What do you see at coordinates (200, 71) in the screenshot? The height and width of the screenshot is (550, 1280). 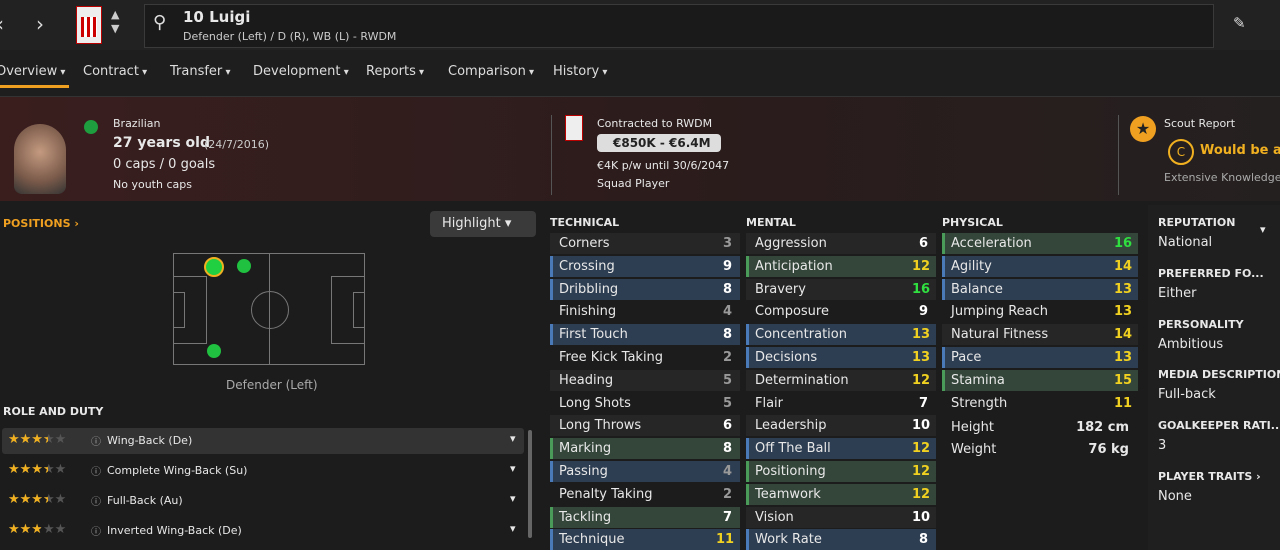 I see `tab: Transfer ▾` at bounding box center [200, 71].